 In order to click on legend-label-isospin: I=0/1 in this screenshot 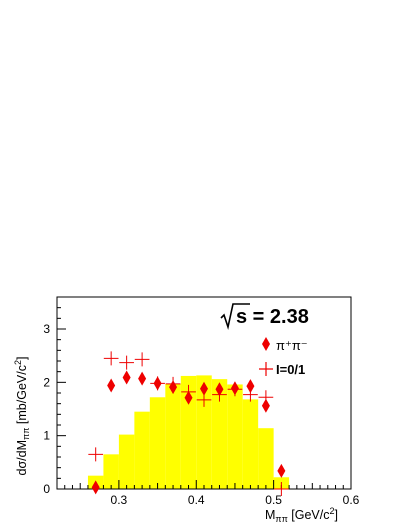, I will do `click(290, 369)`.